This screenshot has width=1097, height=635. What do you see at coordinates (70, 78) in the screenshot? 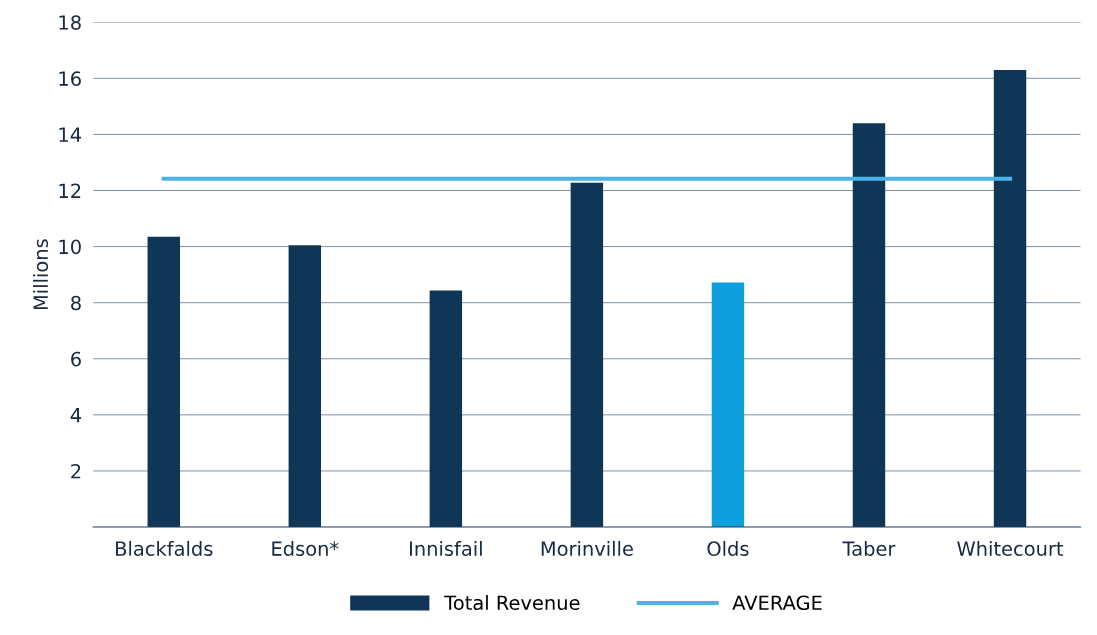
I see `y-tick-label: 16` at bounding box center [70, 78].